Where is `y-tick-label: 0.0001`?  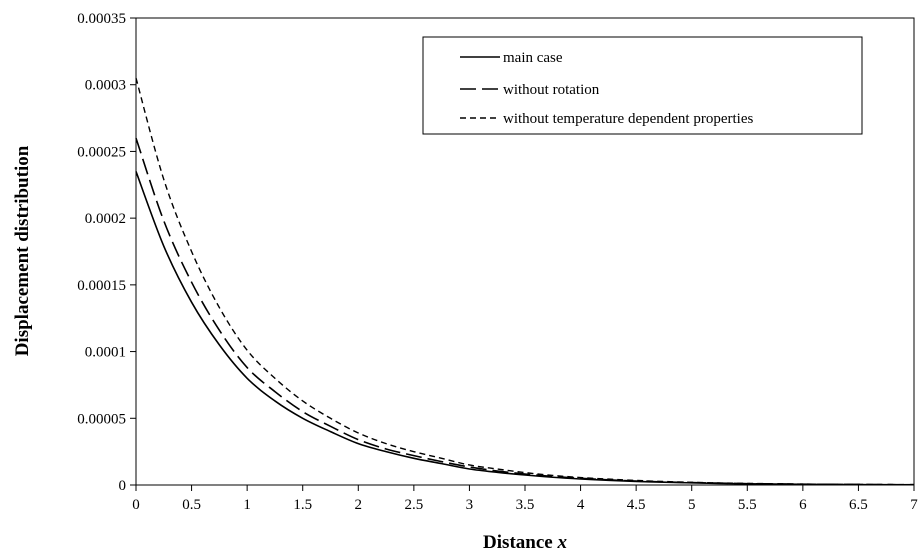
y-tick-label: 0.0001 is located at coordinates (105, 353).